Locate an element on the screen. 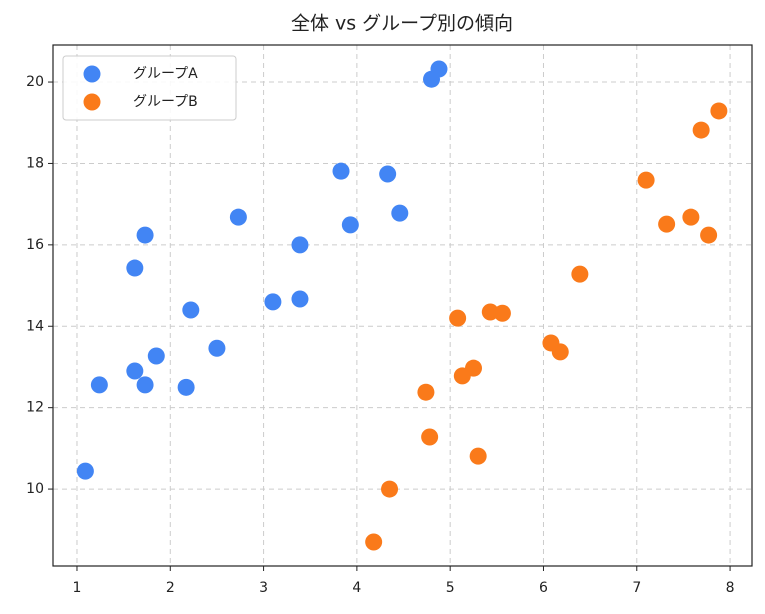 This screenshot has height=614, width=765. y-tick-label: 10 is located at coordinates (35, 489).